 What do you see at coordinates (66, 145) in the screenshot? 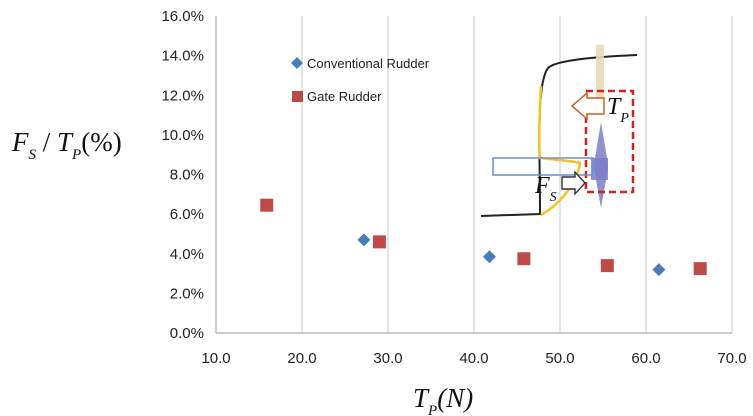
I see `y-axis-title: FS / TP(%)` at bounding box center [66, 145].